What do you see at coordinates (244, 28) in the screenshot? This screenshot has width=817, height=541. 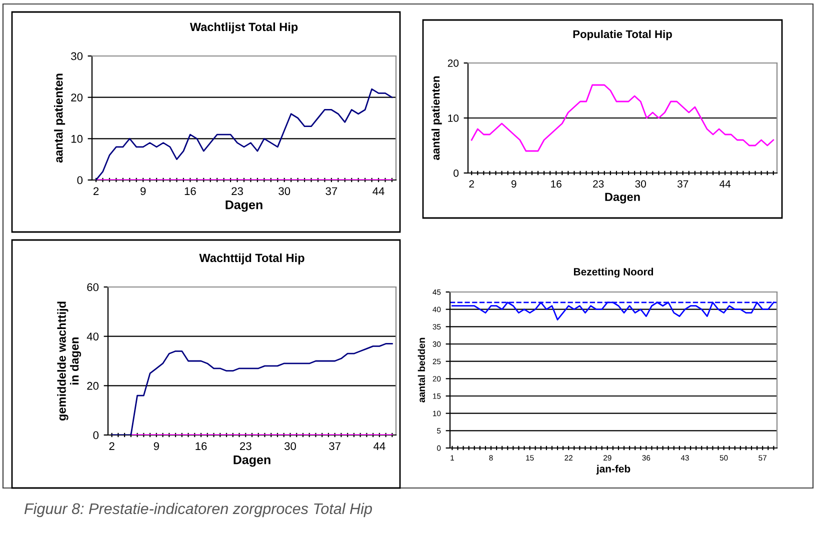 I see `chart-title: Wachtlijst Total Hip` at bounding box center [244, 28].